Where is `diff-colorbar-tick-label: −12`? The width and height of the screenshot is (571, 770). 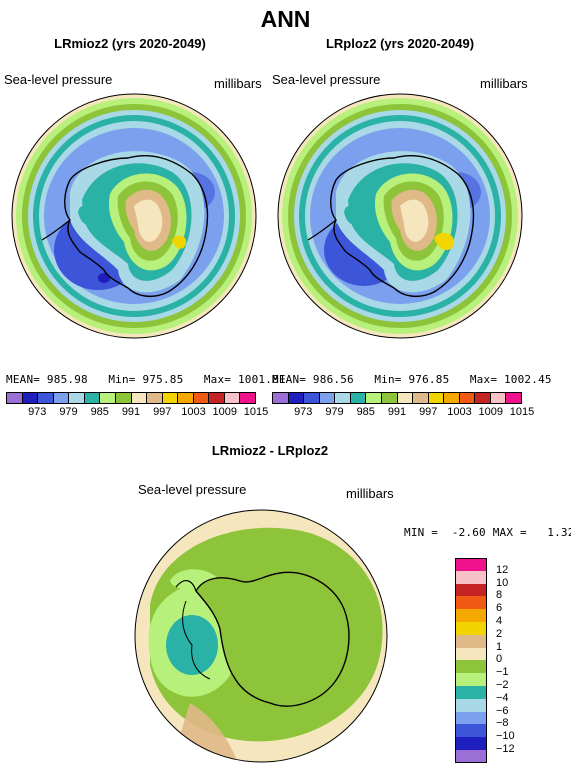 diff-colorbar-tick-label: −12 is located at coordinates (505, 749).